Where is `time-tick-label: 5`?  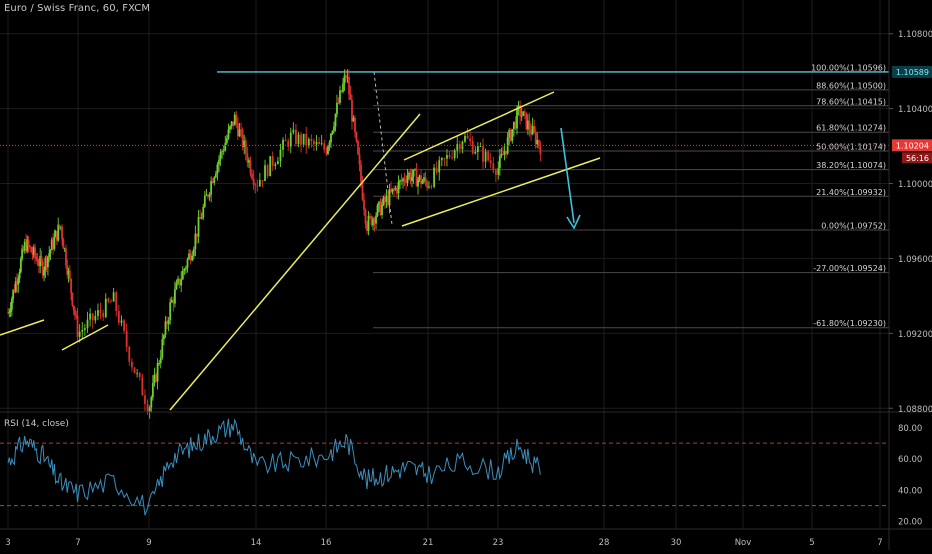
time-tick-label: 5 is located at coordinates (811, 543).